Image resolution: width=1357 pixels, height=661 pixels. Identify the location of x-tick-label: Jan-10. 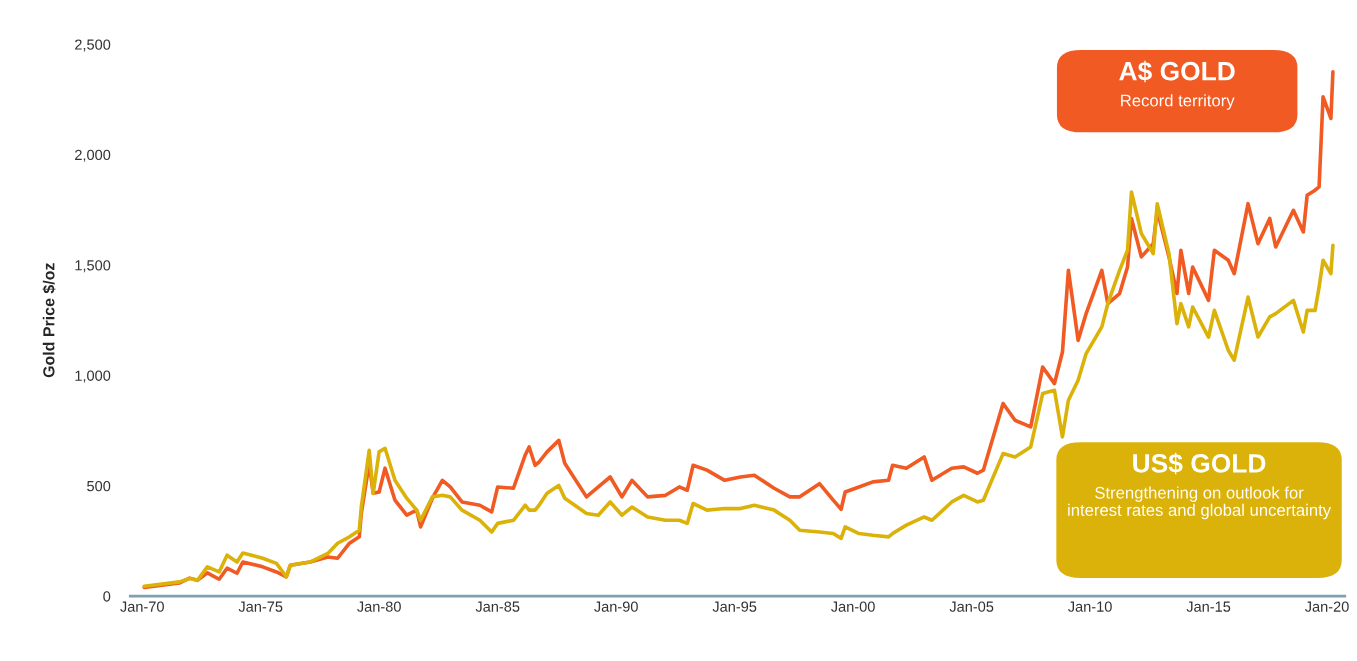
(1090, 606).